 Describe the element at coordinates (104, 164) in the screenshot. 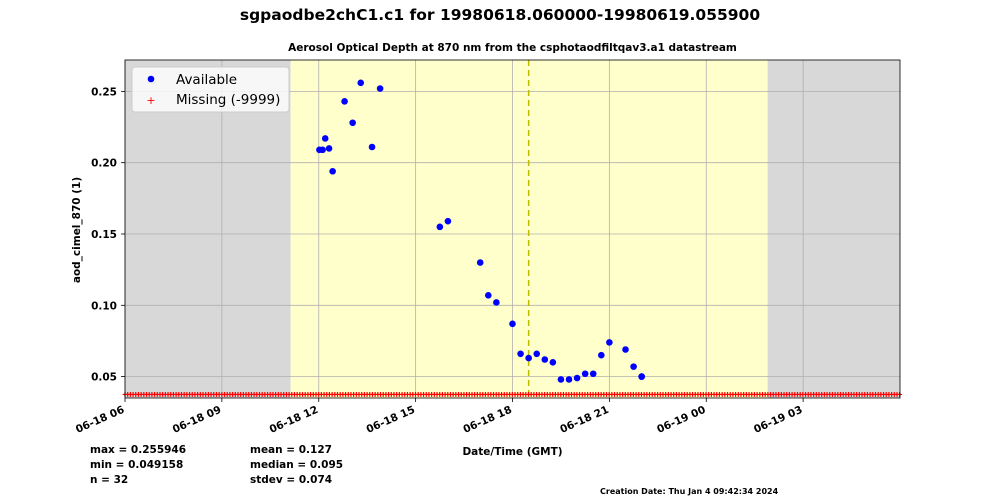

I see `y-tick-label: 0.20` at that location.